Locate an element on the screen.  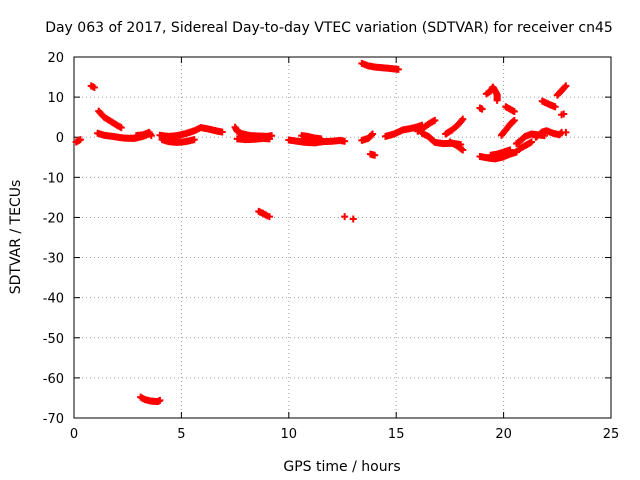
x-axis-title: GPS time / hours is located at coordinates (341, 467).